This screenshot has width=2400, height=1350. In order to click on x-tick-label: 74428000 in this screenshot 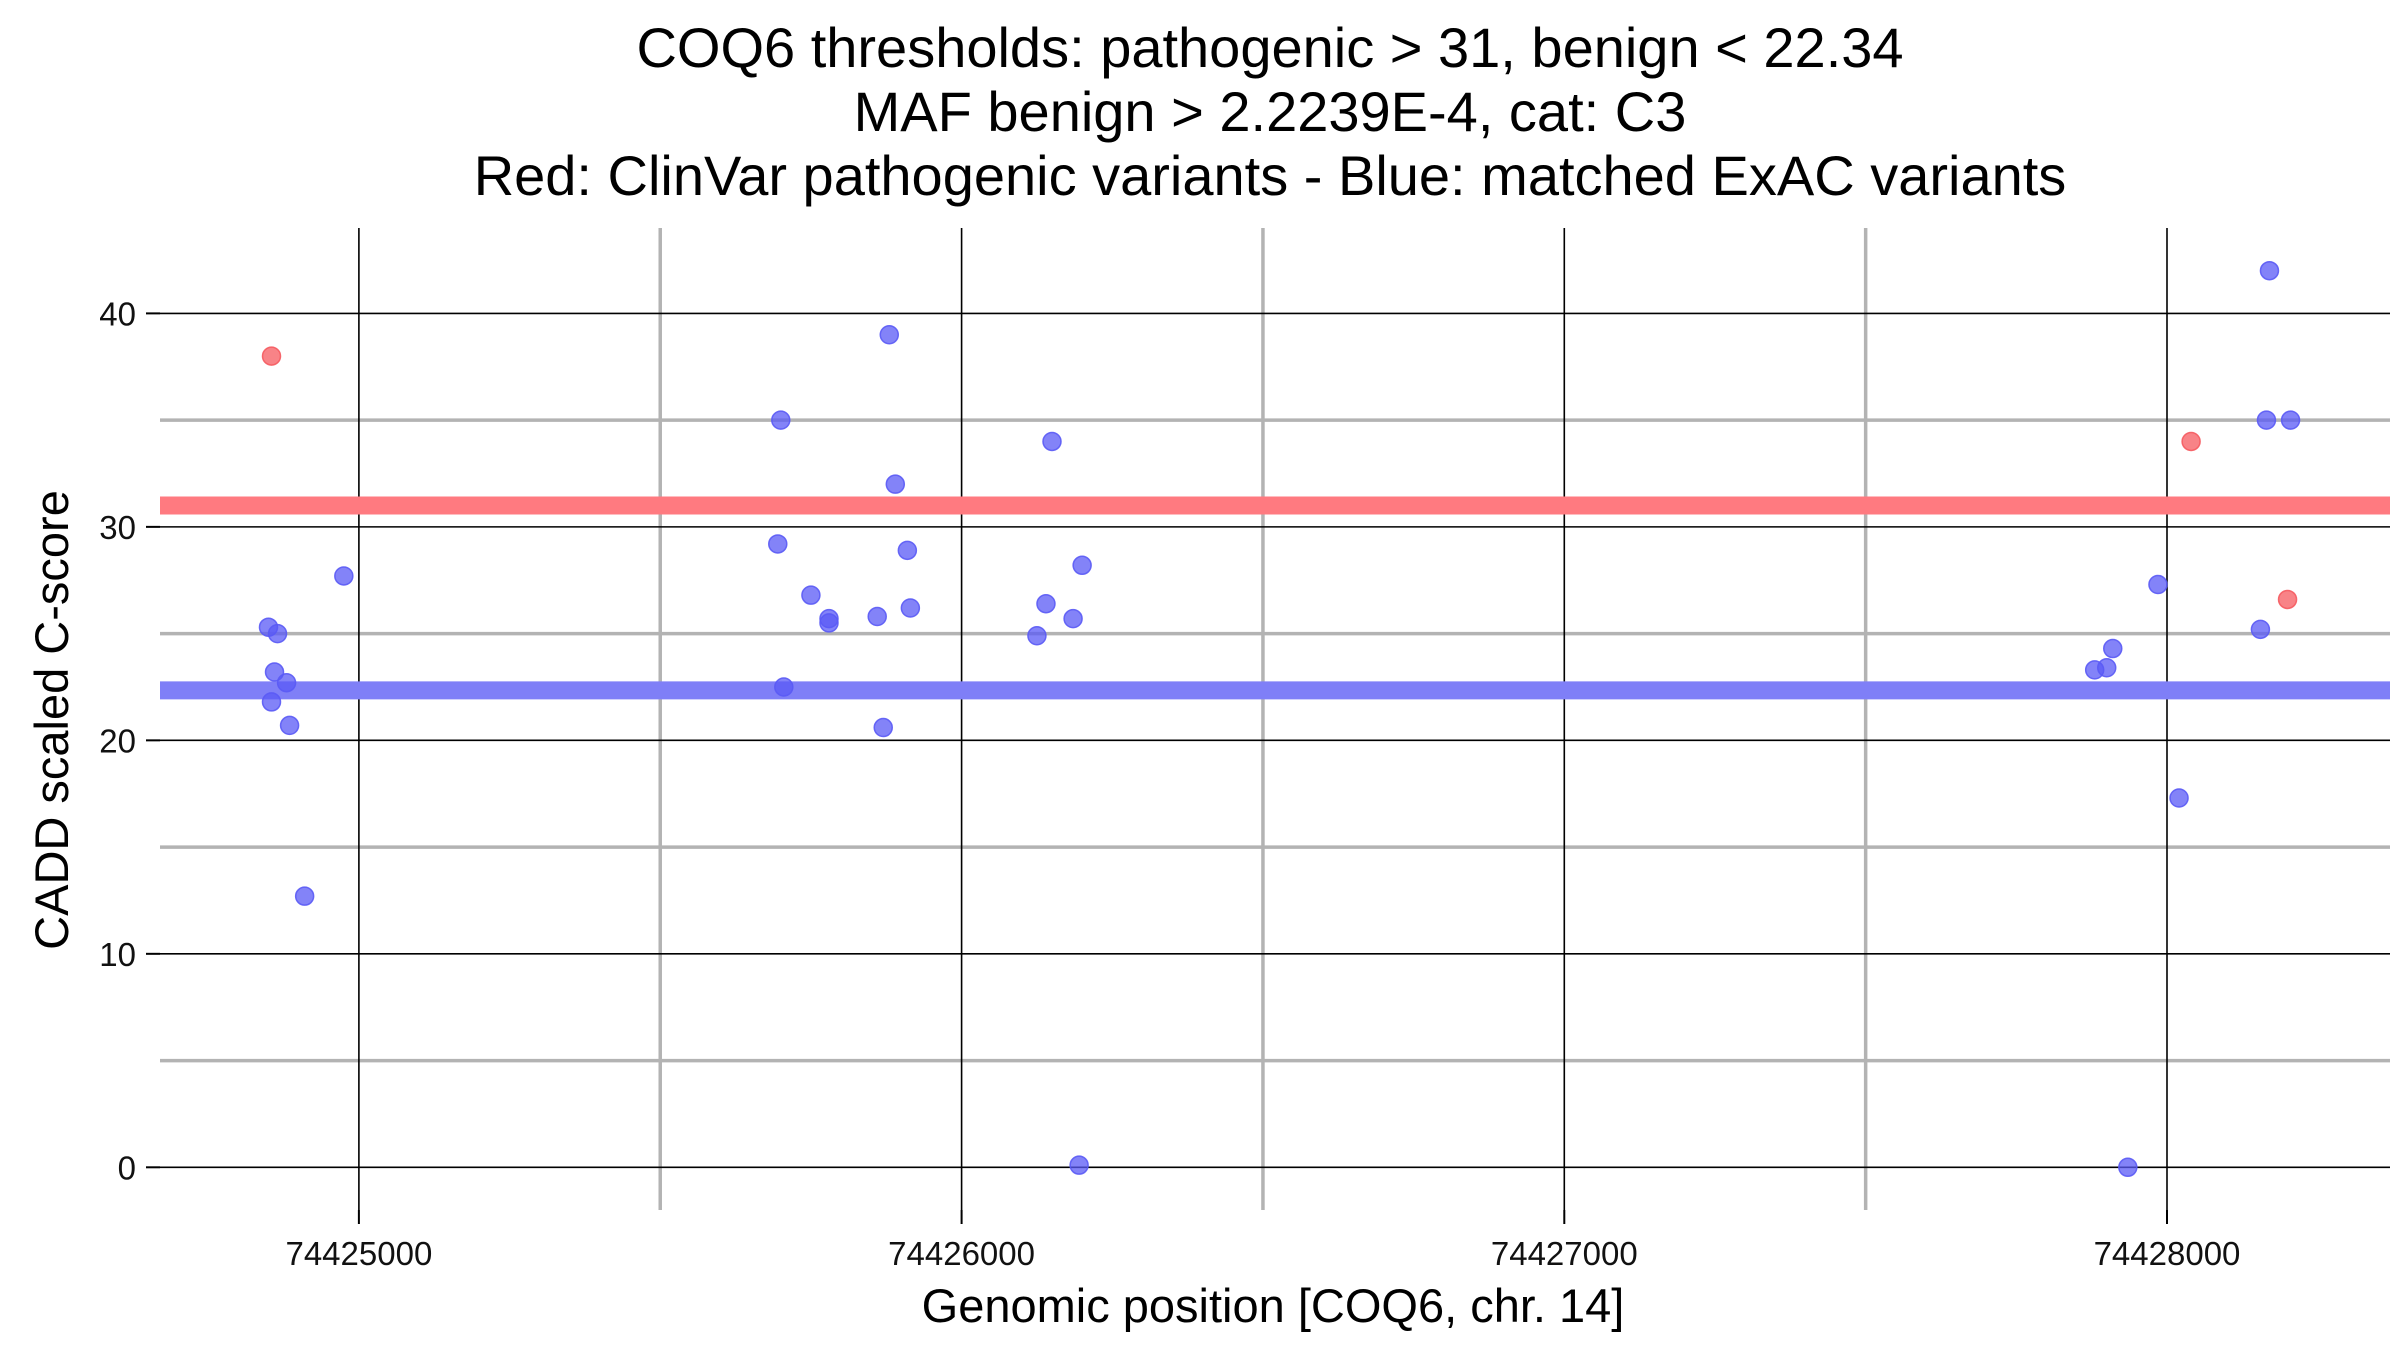, I will do `click(2167, 1253)`.